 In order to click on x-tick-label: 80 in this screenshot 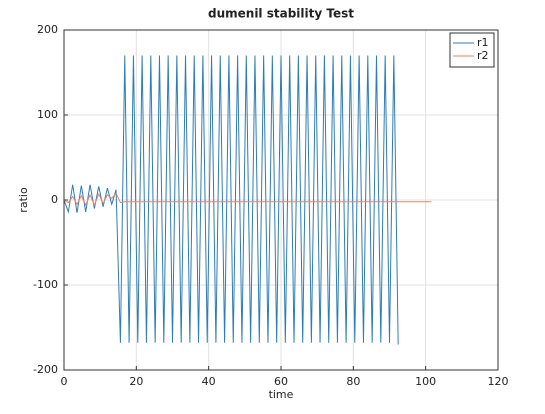, I will do `click(353, 381)`.